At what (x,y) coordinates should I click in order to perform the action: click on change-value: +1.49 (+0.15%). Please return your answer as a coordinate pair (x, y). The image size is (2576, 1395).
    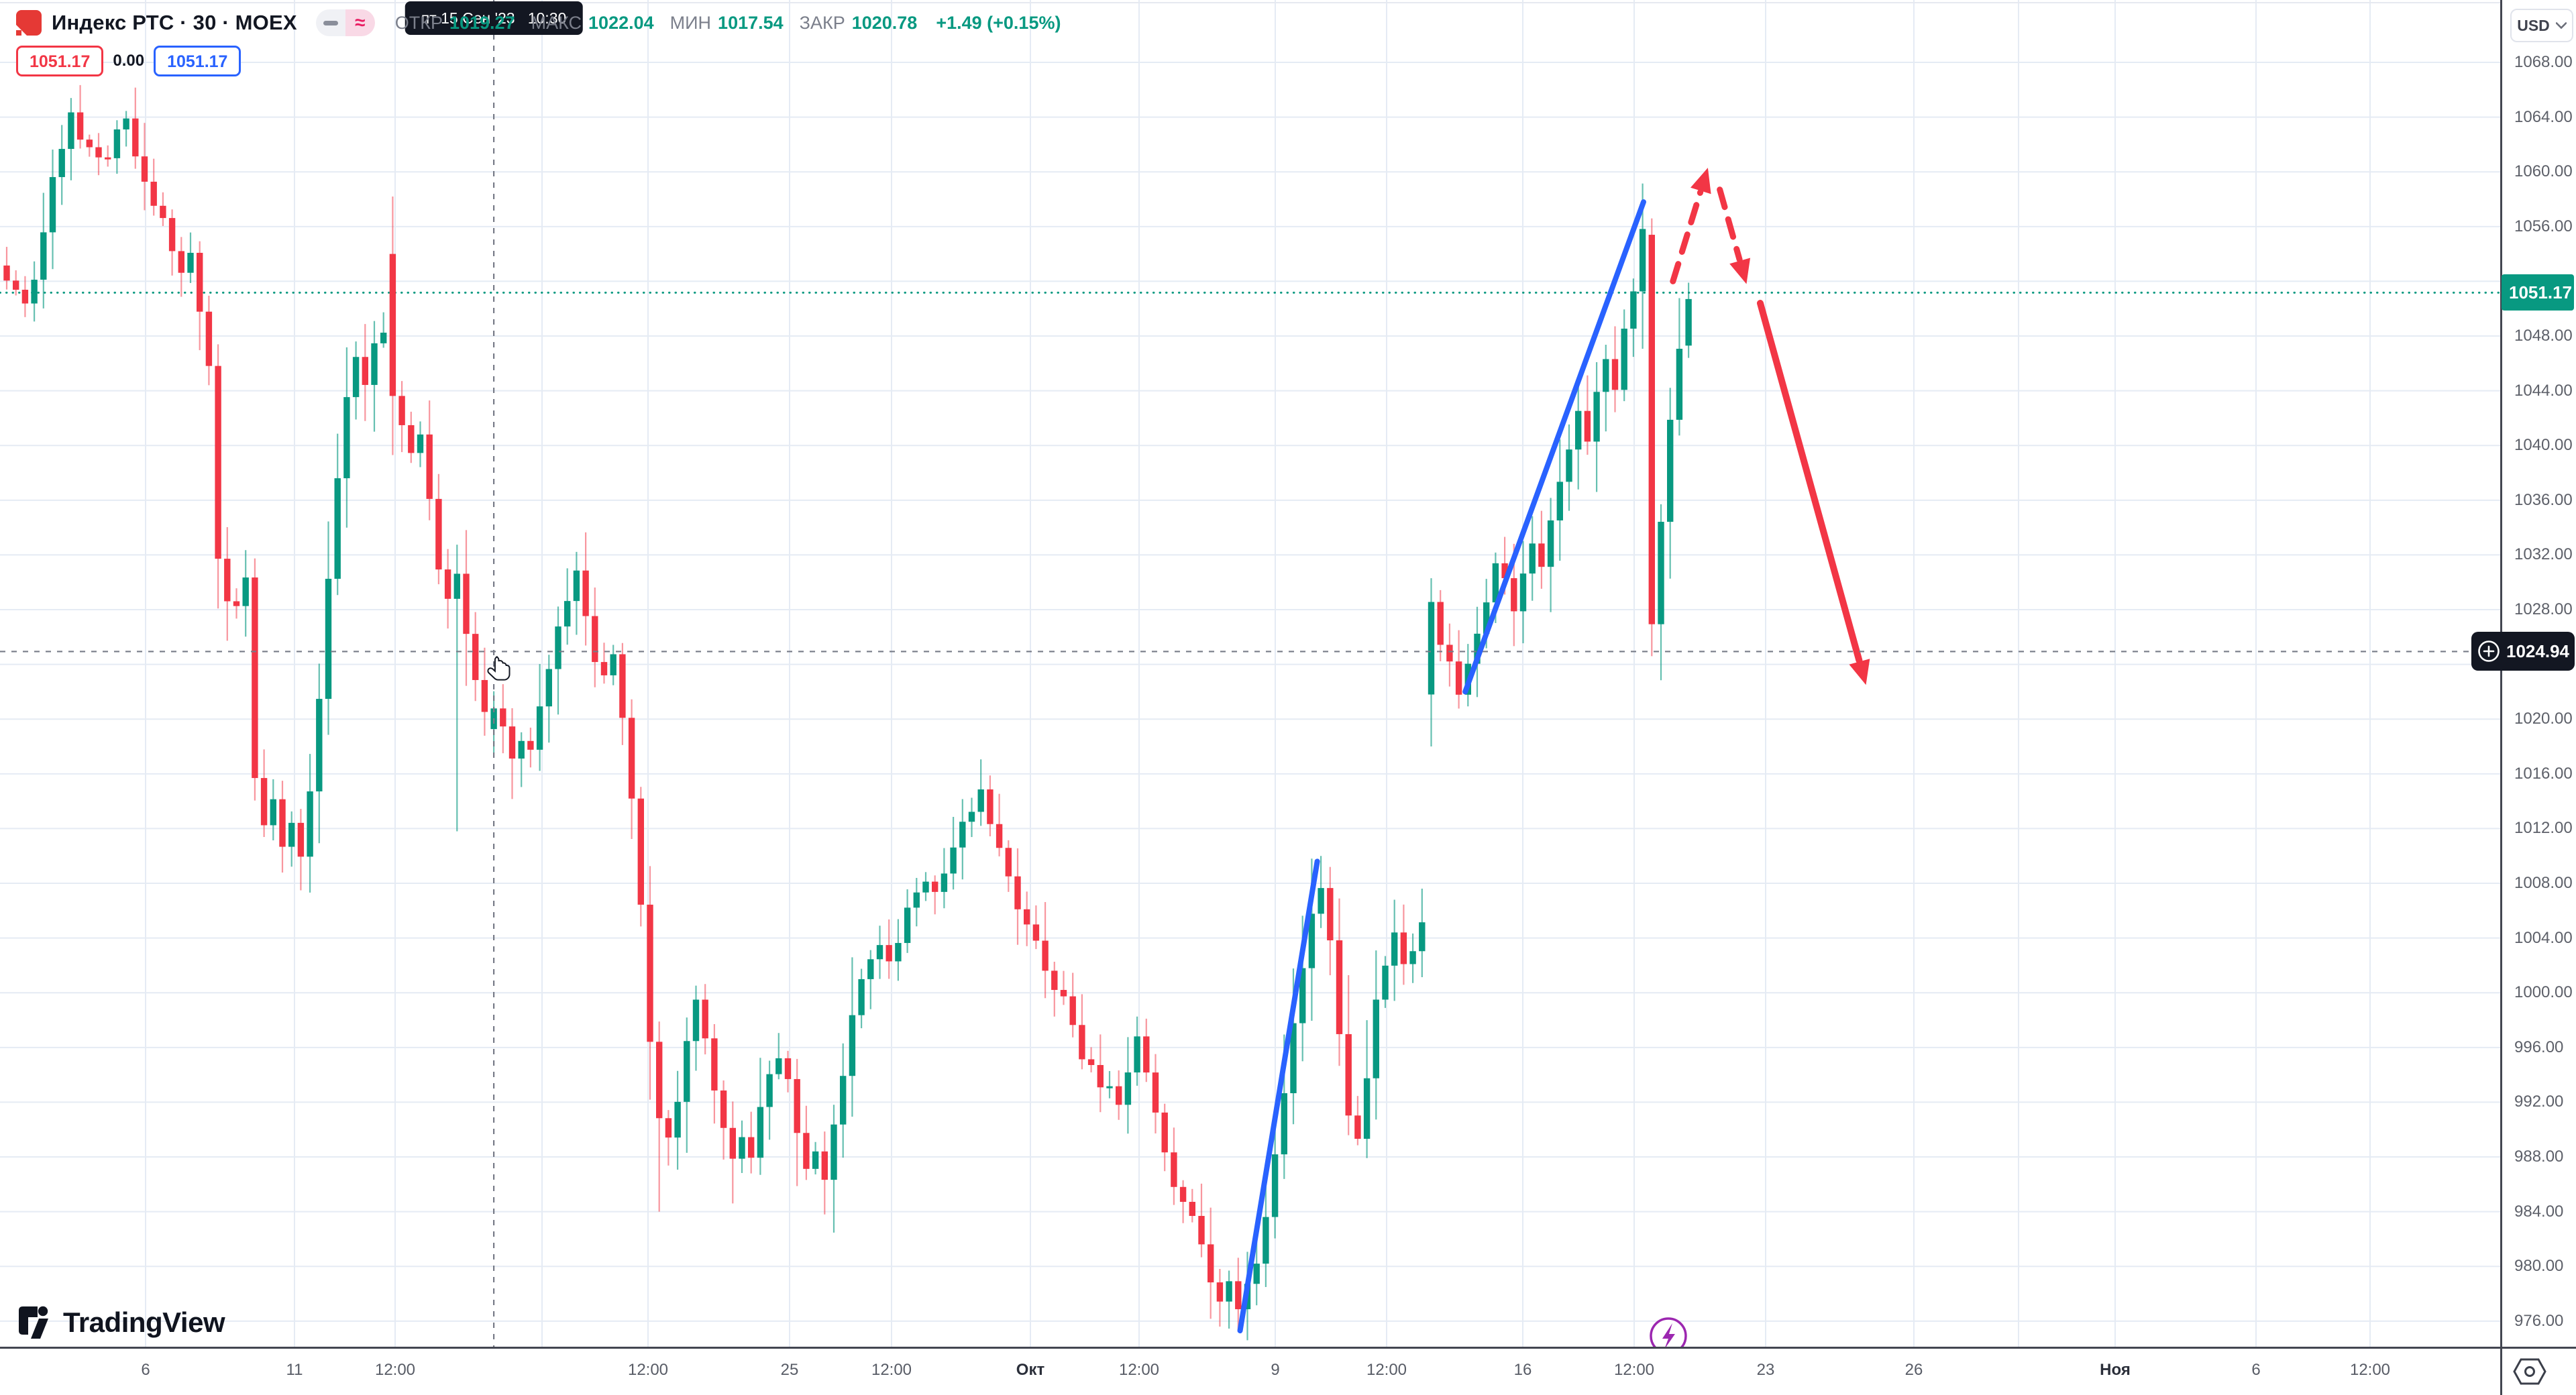
    Looking at the image, I should click on (998, 22).